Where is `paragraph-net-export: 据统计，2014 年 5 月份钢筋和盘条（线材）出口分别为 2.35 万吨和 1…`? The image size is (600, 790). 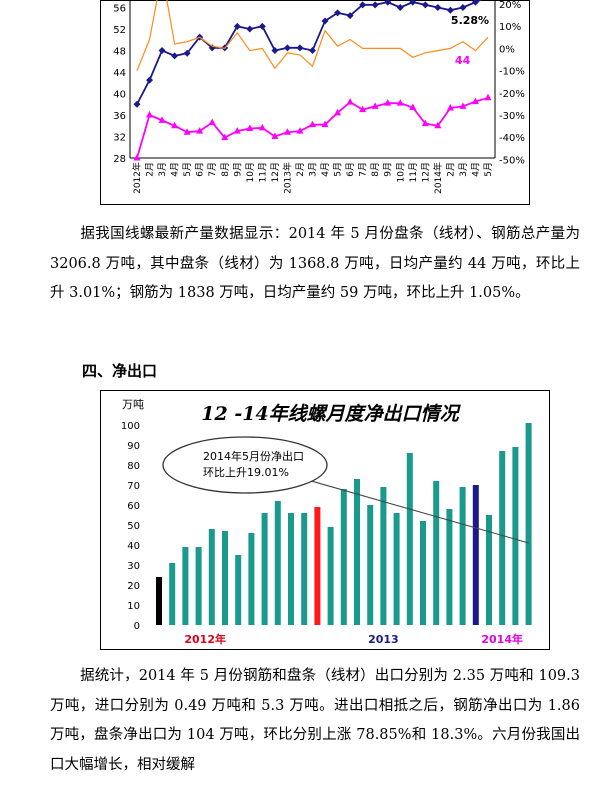 paragraph-net-export: 据统计，2014 年 5 月份钢筋和盘条（线材）出口分别为 2.35 万吨和 1… is located at coordinates (315, 721).